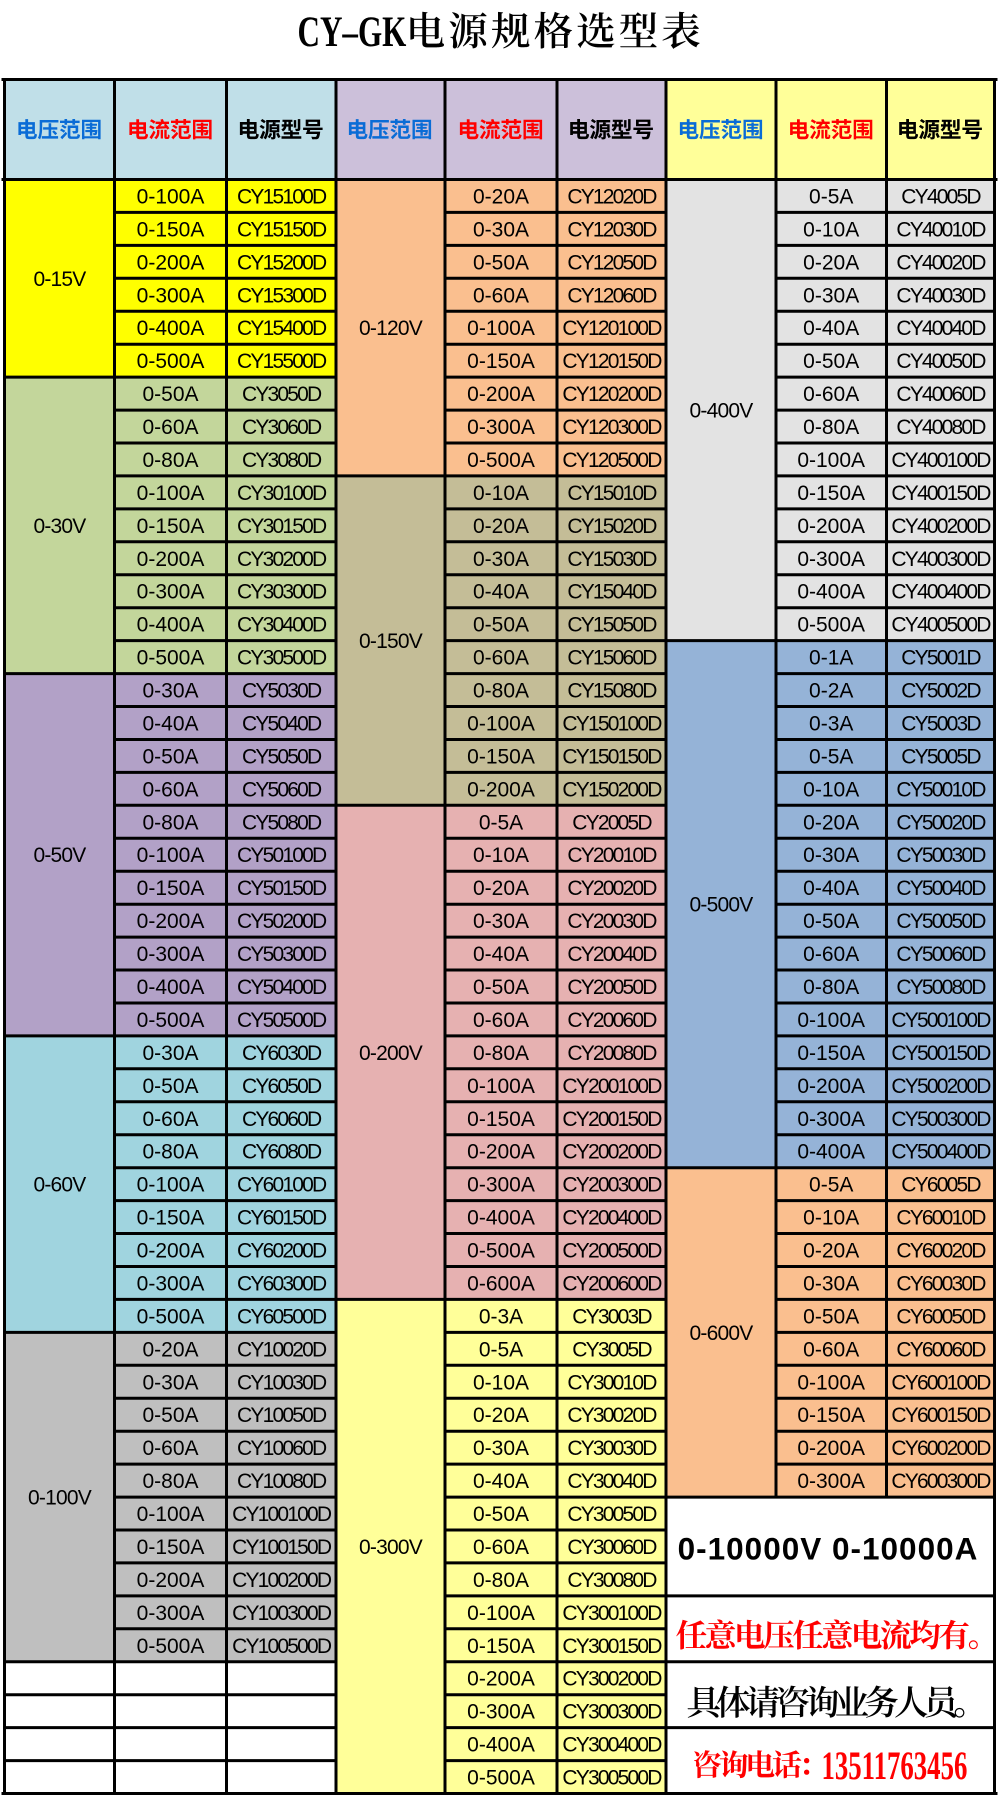 The image size is (1000, 1801). What do you see at coordinates (60, 1498) in the screenshot?
I see `svg-text: 0-100V` at bounding box center [60, 1498].